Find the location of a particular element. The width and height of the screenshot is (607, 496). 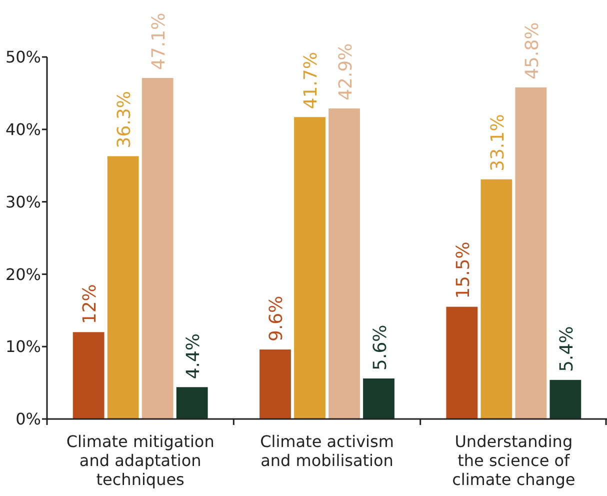

data-label: 12% is located at coordinates (90, 304).